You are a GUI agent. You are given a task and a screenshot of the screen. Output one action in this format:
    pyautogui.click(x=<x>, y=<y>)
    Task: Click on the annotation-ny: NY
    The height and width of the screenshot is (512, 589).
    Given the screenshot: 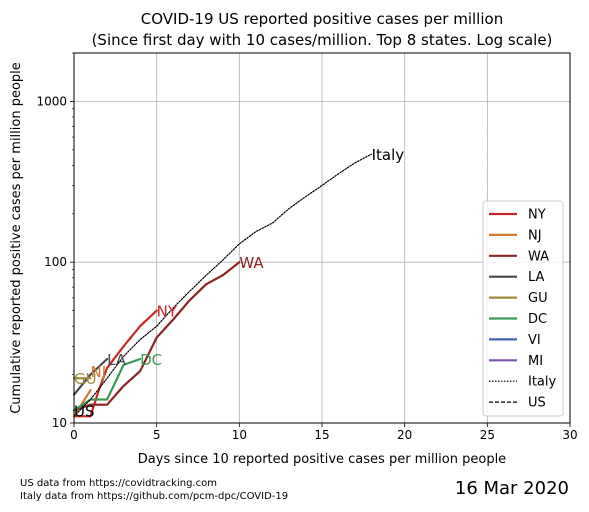 What is the action you would take?
    pyautogui.click(x=167, y=312)
    